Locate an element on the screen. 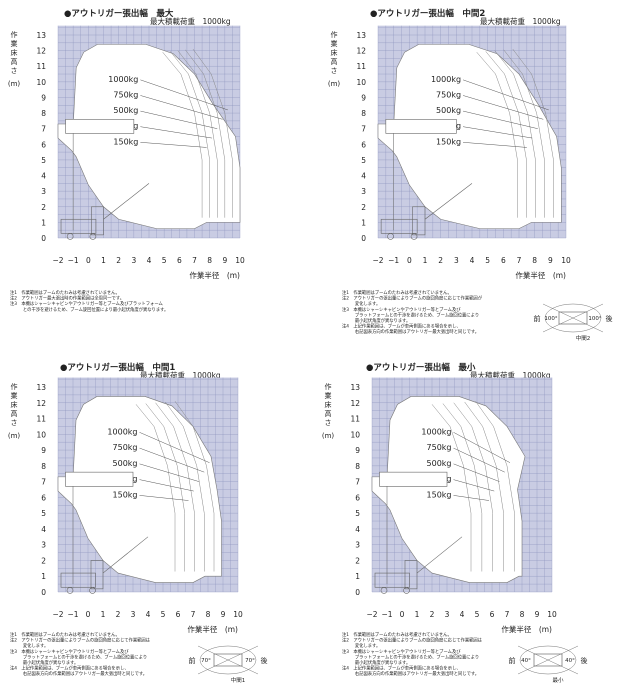  panel-subtitle: 最大積載荷重 1000kg is located at coordinates (190, 21).